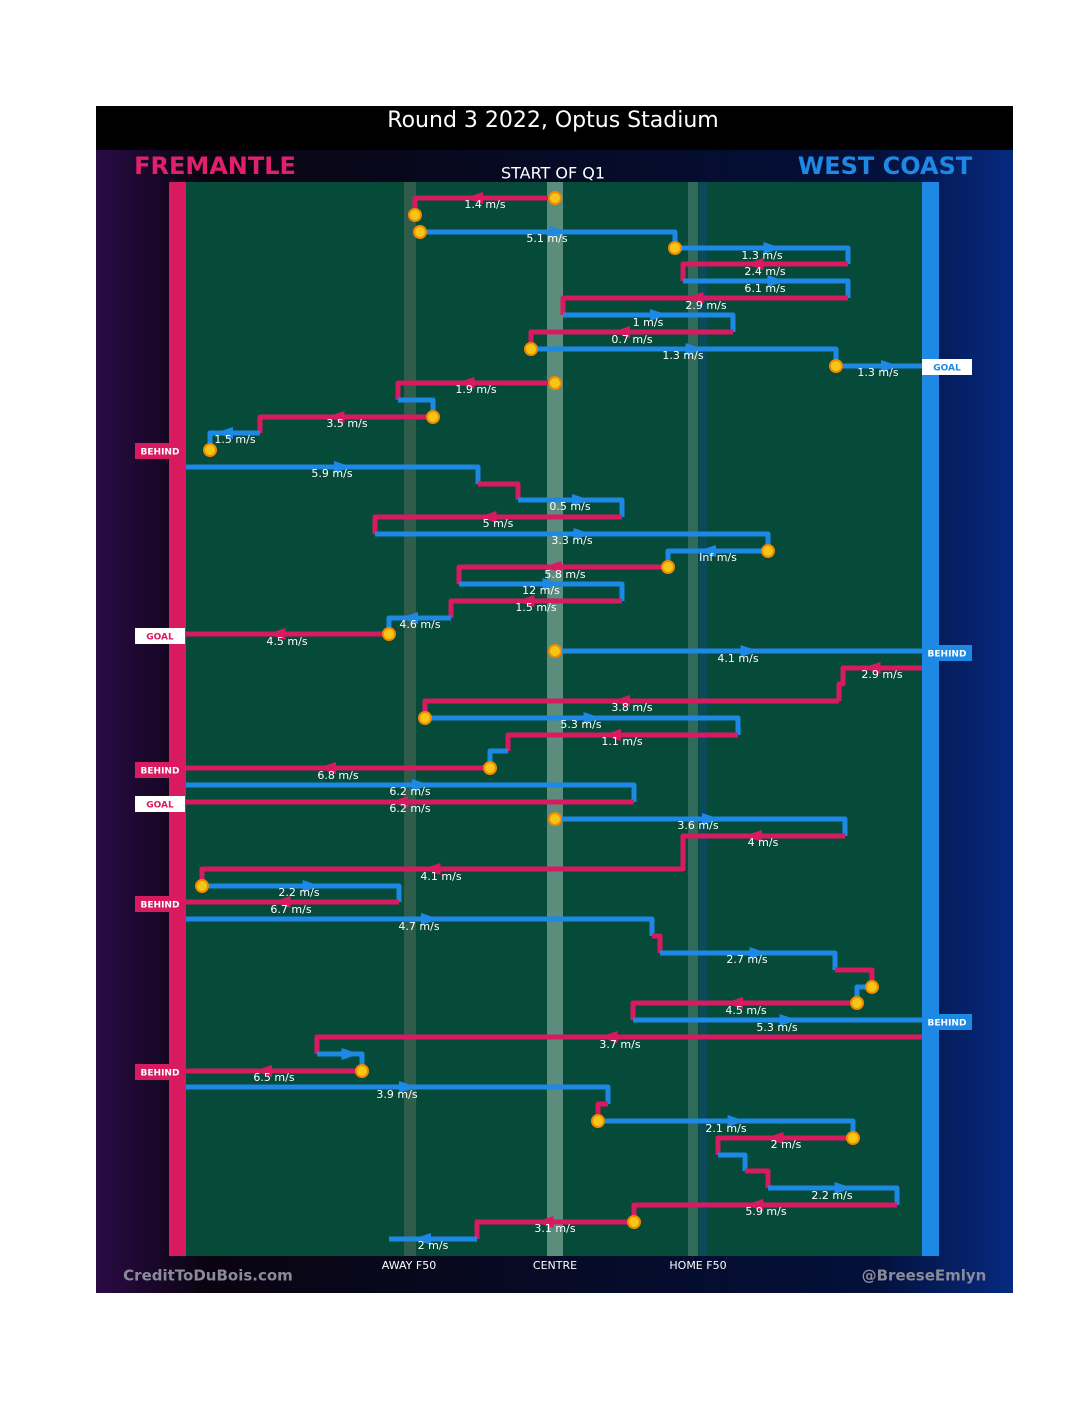 The image size is (1080, 1415). Describe the element at coordinates (881, 674) in the screenshot. I see `speed-label: 2.9 m/s` at that location.